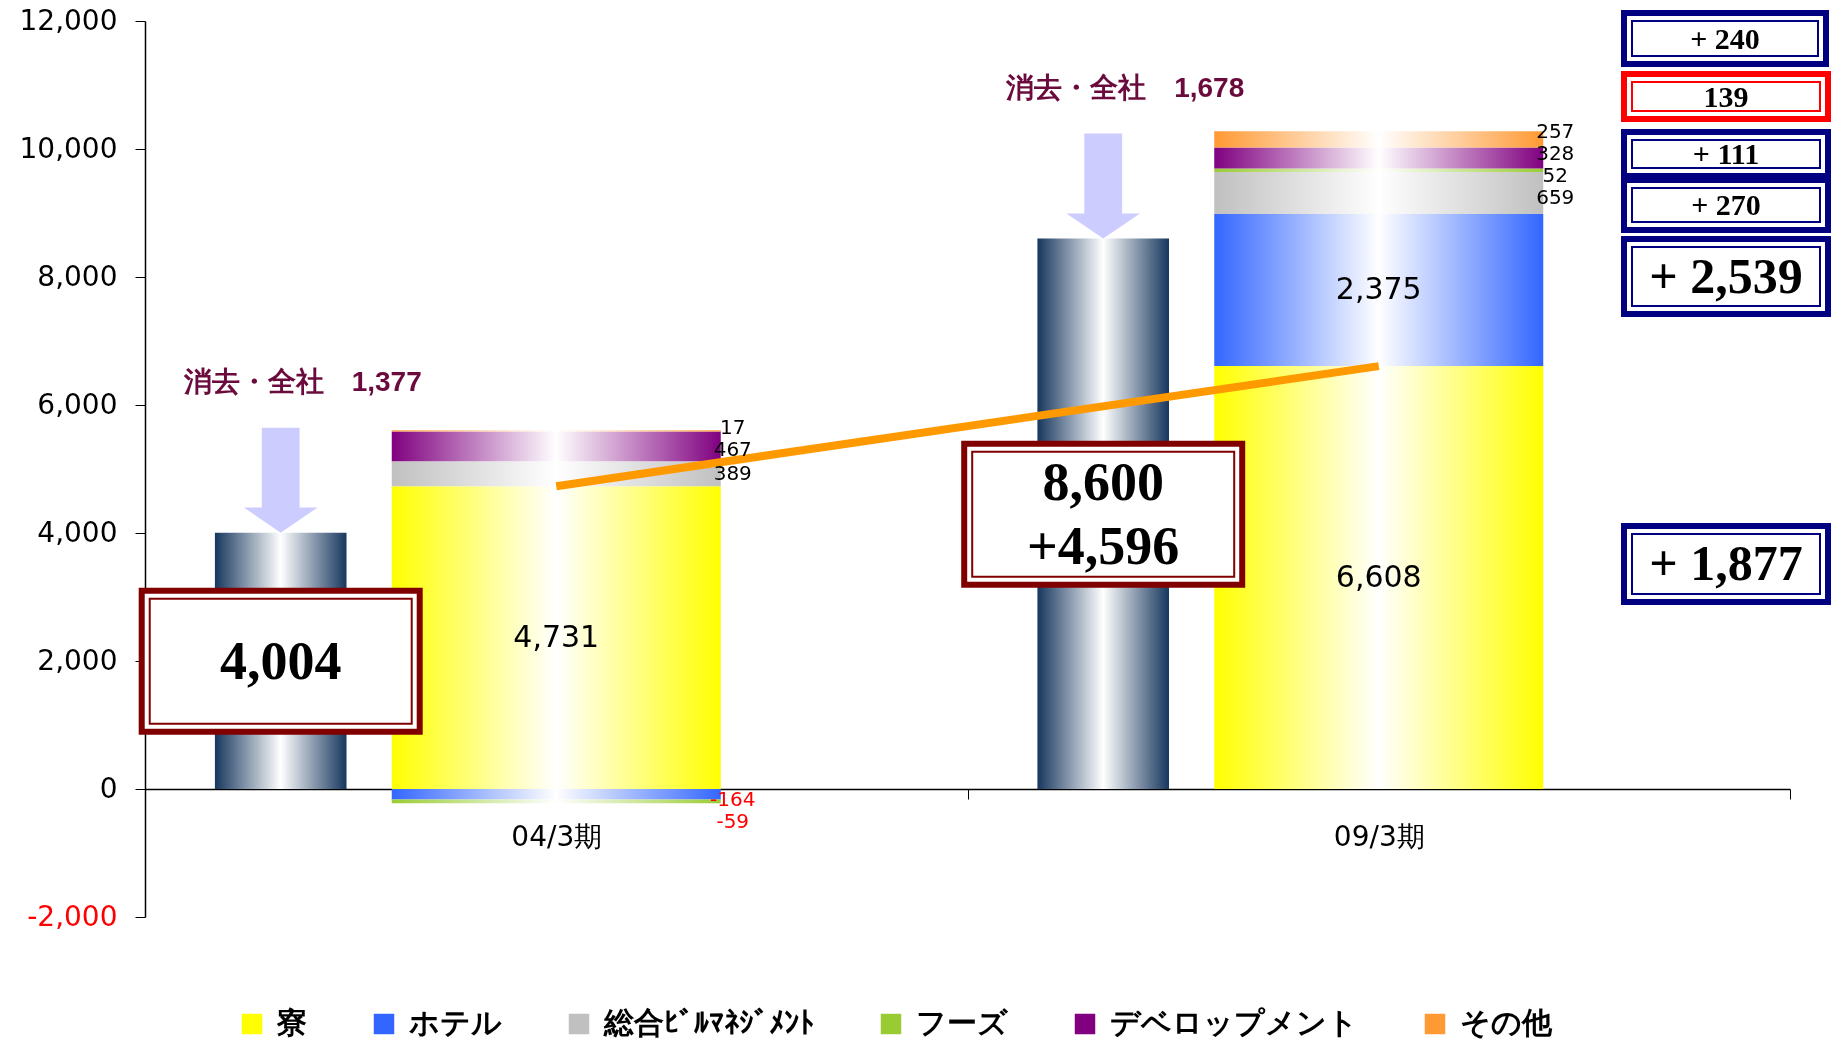 The height and width of the screenshot is (1042, 1834). I want to click on legend-label: ホテル, so click(455, 1022).